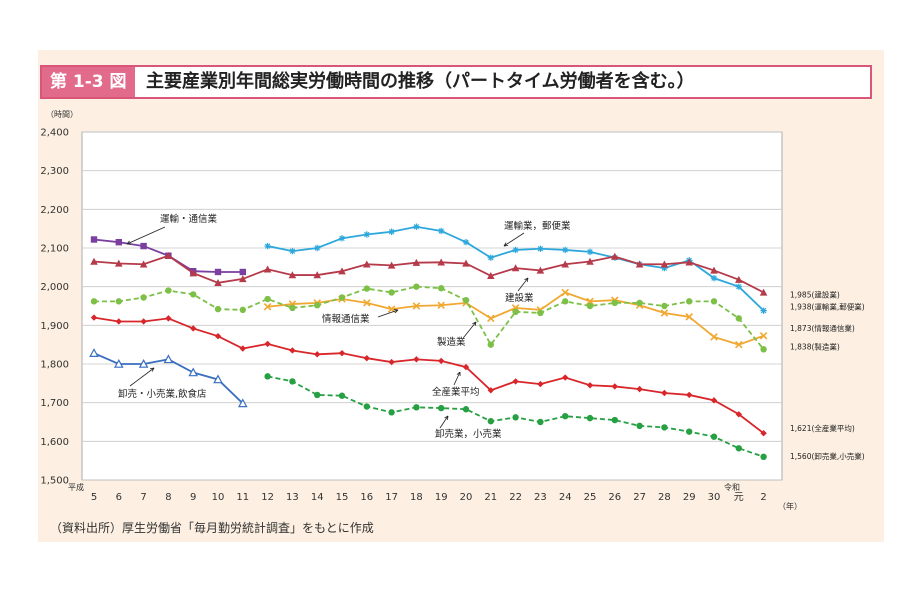 The height and width of the screenshot is (600, 900). Describe the element at coordinates (242, 497) in the screenshot. I see `x-tick-label: 11` at that location.